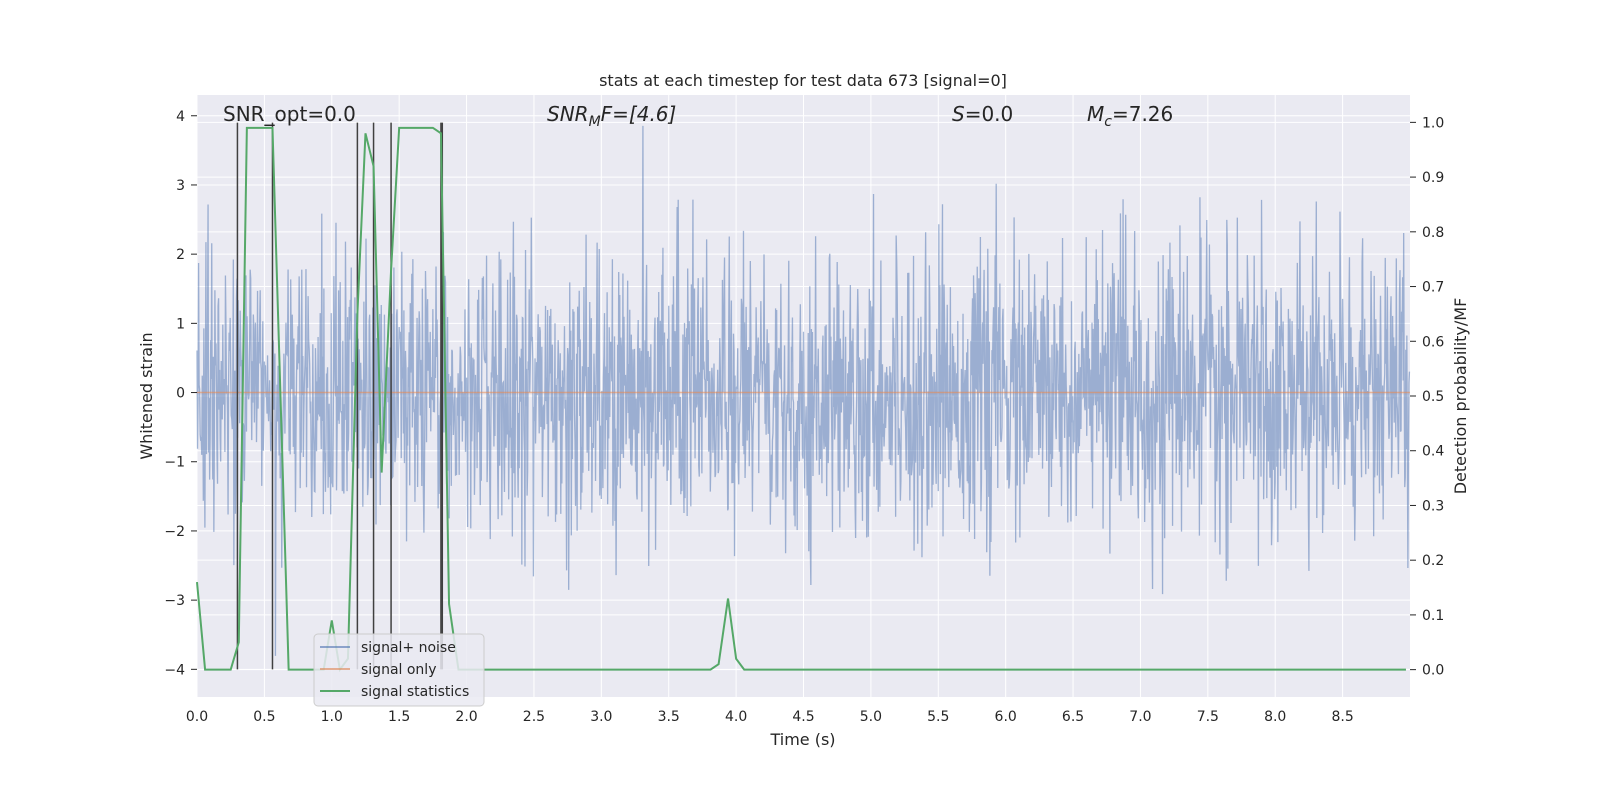 Image resolution: width=1600 pixels, height=800 pixels. What do you see at coordinates (1130, 116) in the screenshot?
I see `annotation-mc: Mc=7.26` at bounding box center [1130, 116].